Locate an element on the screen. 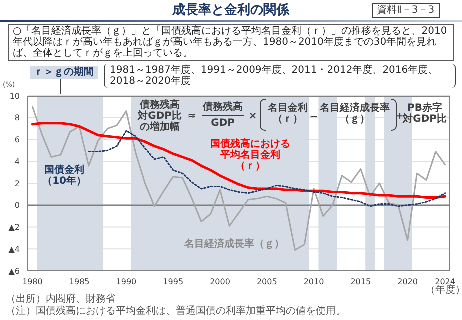  y-tick-label: ▲2 is located at coordinates (14, 227).